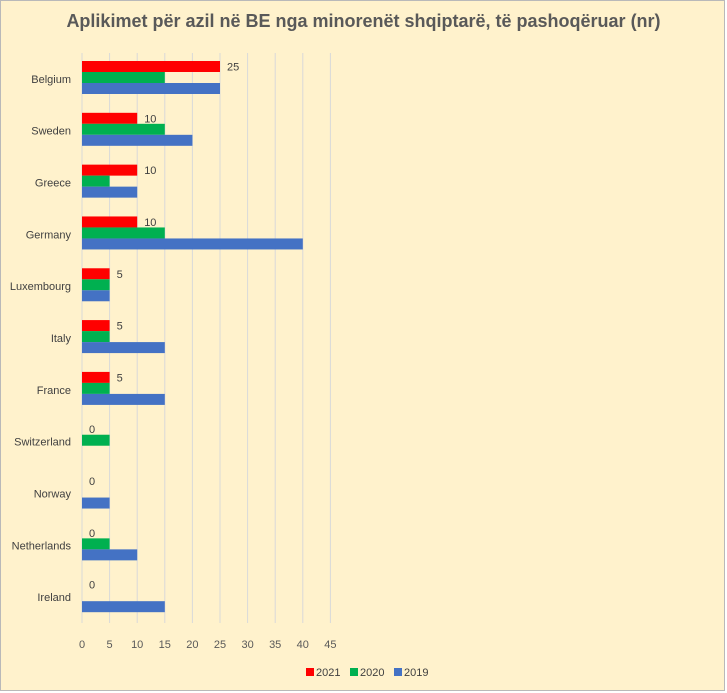  I want to click on x-tick-label: 25, so click(220, 645).